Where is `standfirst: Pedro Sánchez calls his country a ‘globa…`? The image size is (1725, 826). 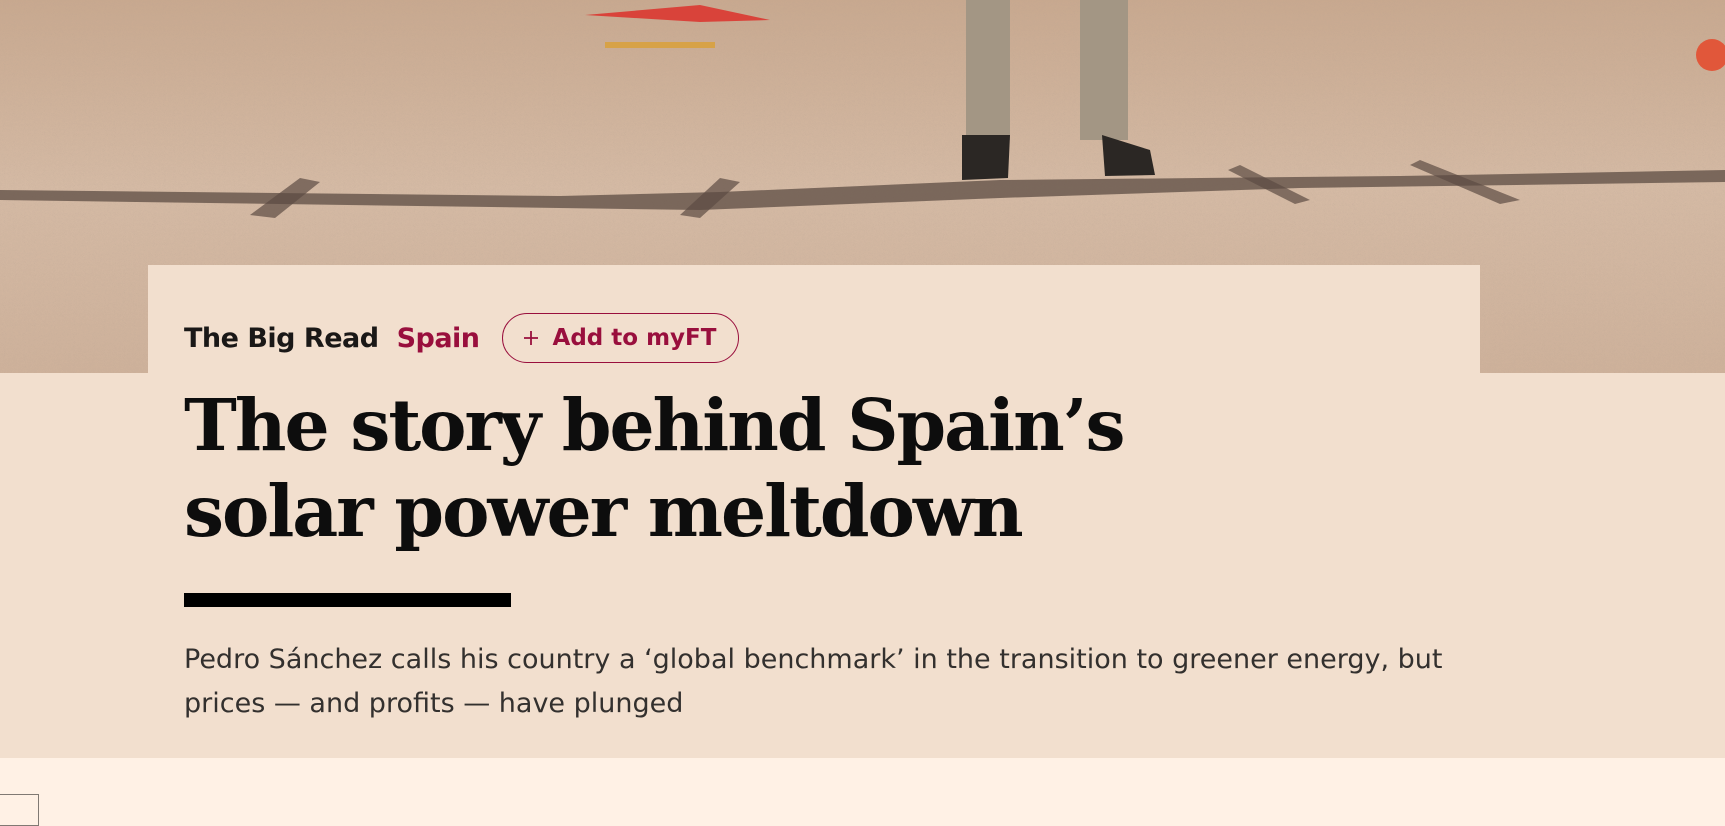
standfirst: Pedro Sánchez calls his country a ‘globa… is located at coordinates (813, 681).